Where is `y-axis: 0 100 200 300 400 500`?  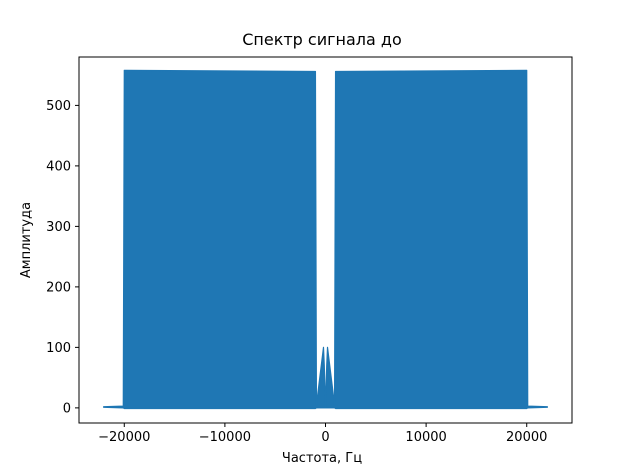 y-axis: 0 100 200 300 400 500 is located at coordinates (62, 257).